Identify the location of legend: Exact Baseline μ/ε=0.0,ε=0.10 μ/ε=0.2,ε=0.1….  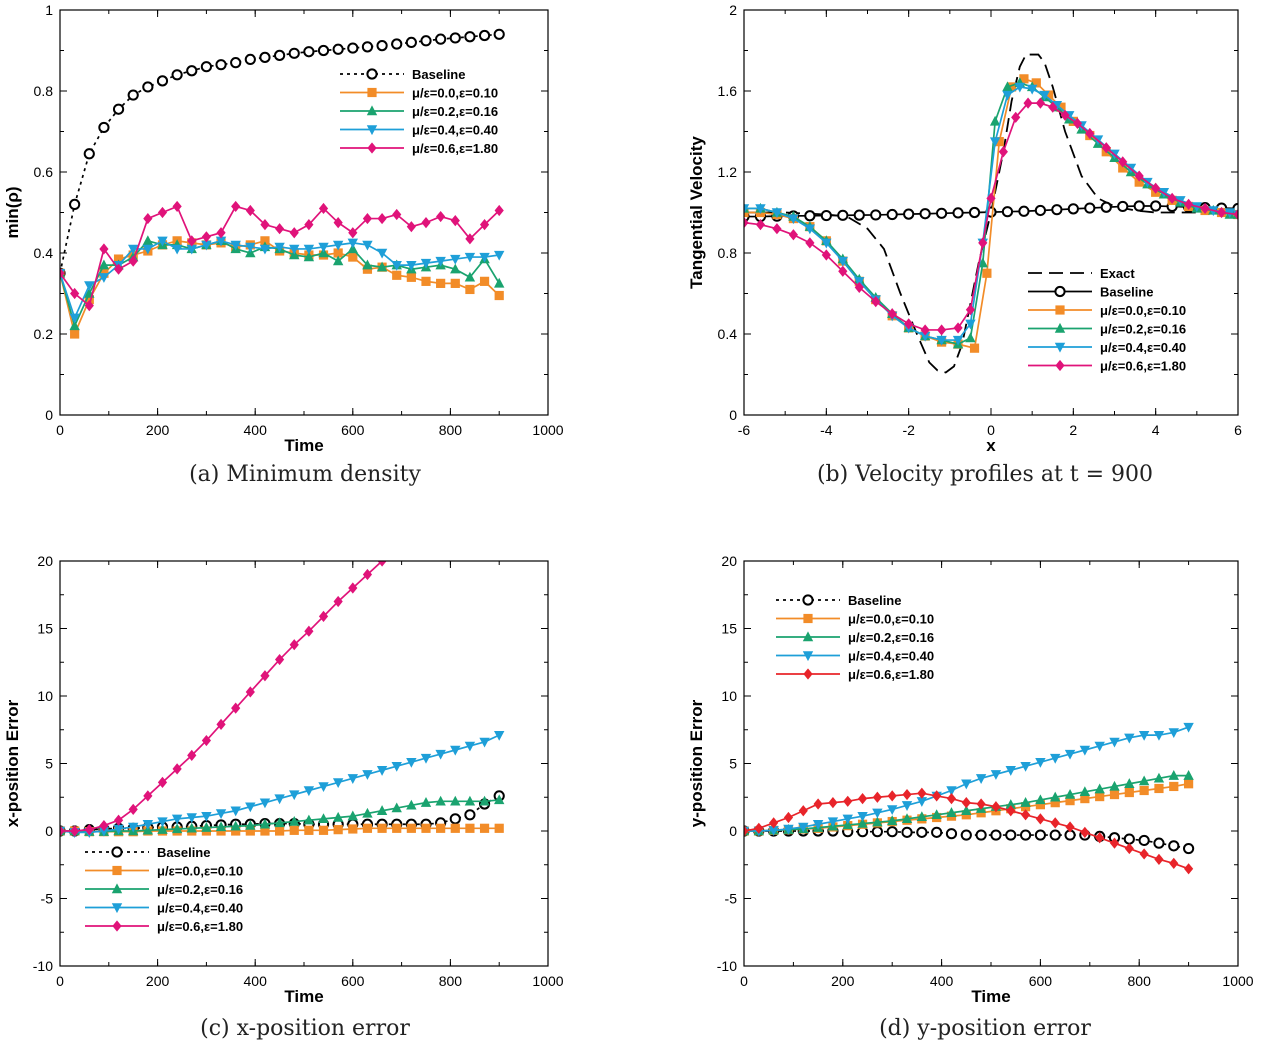
(1107, 320).